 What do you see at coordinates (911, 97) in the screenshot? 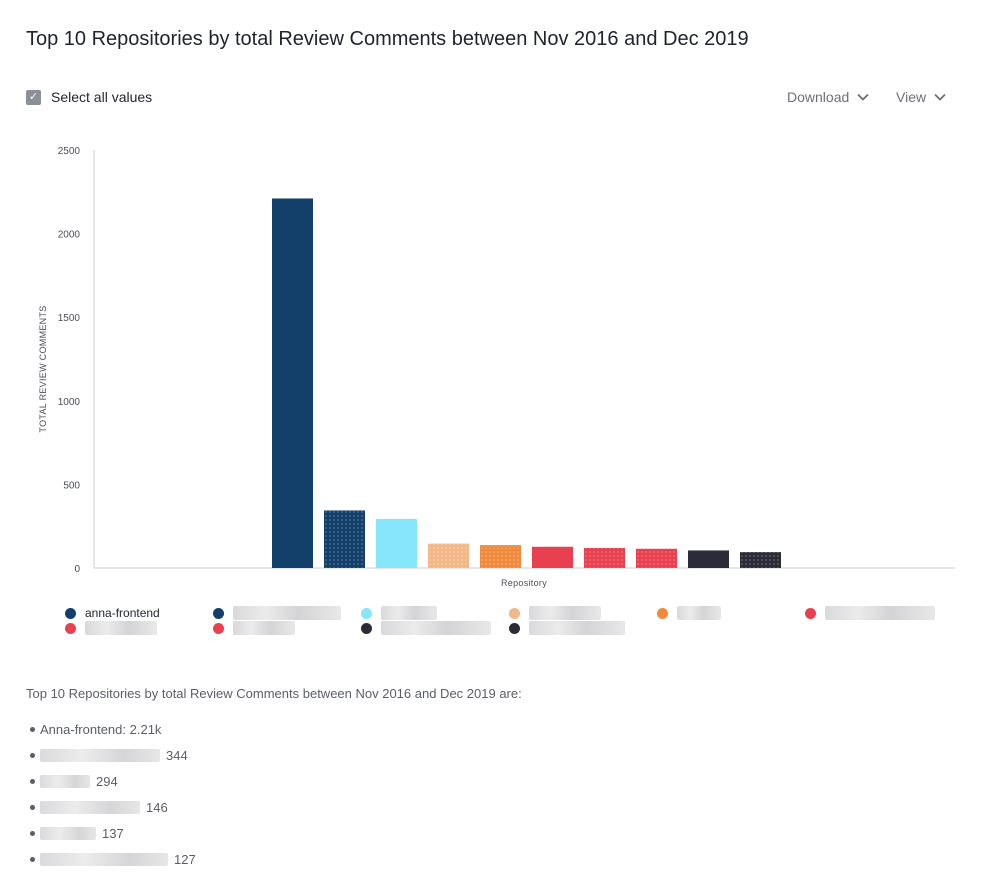
I see `view-label: View` at bounding box center [911, 97].